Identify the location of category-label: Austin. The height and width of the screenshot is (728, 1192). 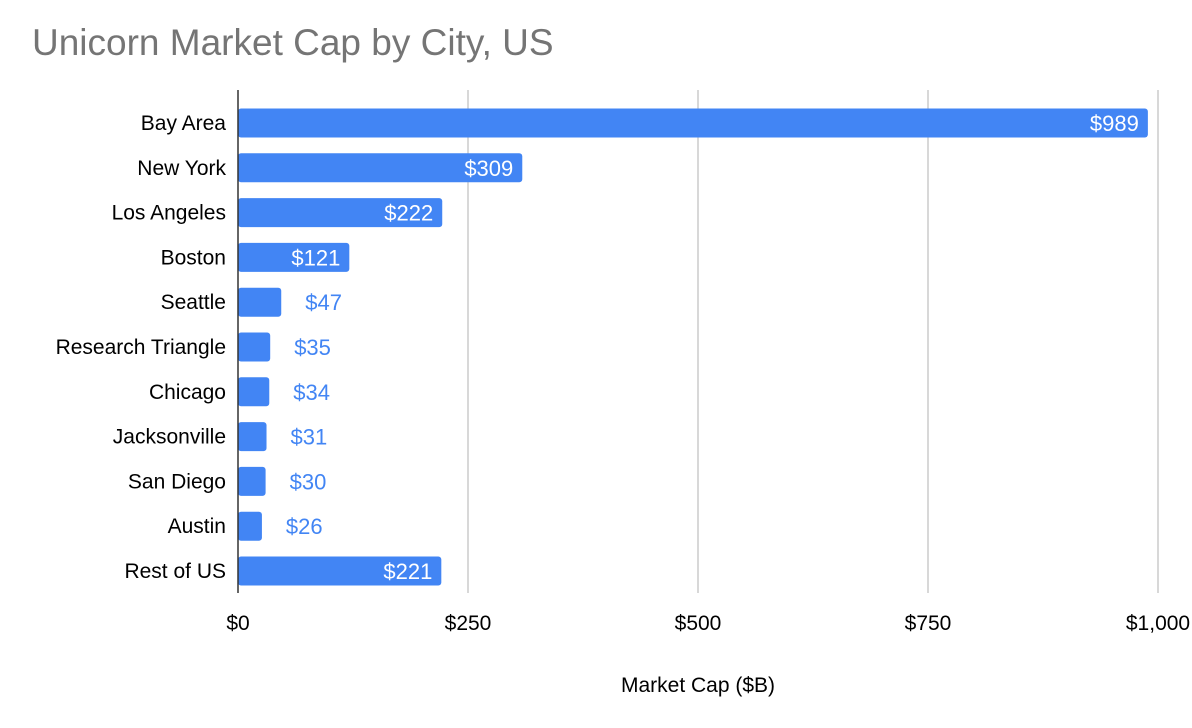
(197, 526).